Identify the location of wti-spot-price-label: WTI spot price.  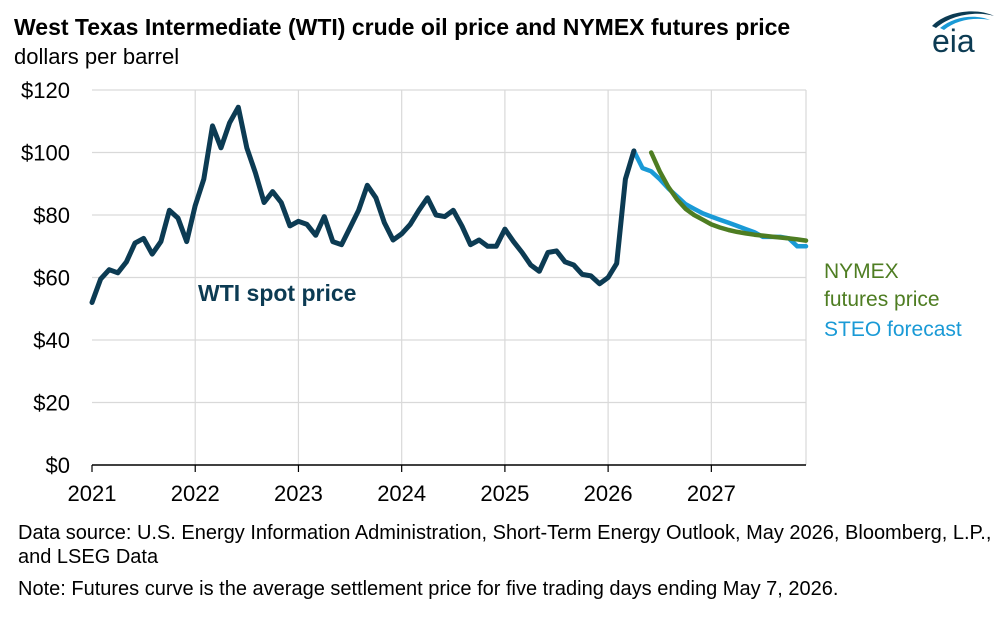
(277, 293).